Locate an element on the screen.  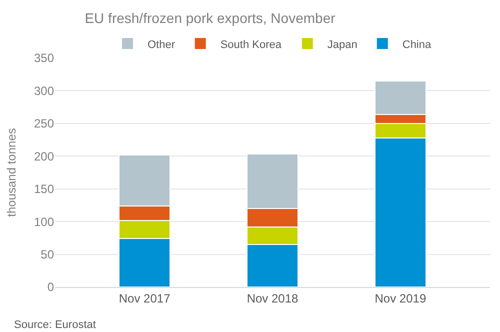
y-tick-label: 100 is located at coordinates (44, 221).